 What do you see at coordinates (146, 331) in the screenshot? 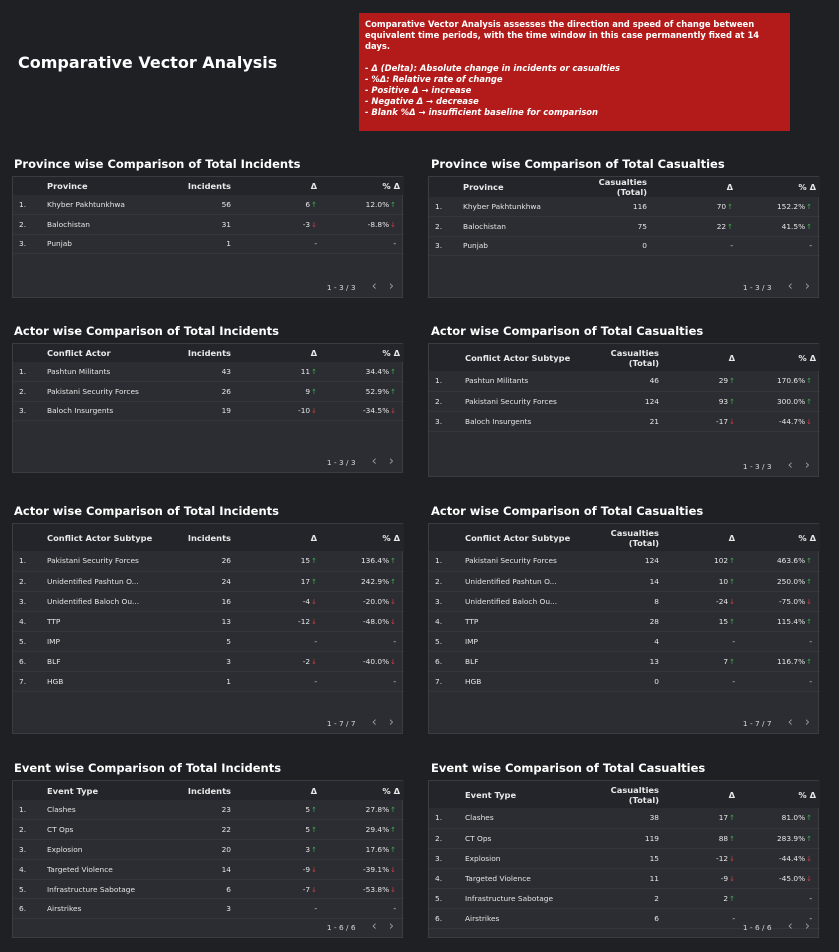
I see `section-title: Actor wise Comparison of Total Incidents` at bounding box center [146, 331].